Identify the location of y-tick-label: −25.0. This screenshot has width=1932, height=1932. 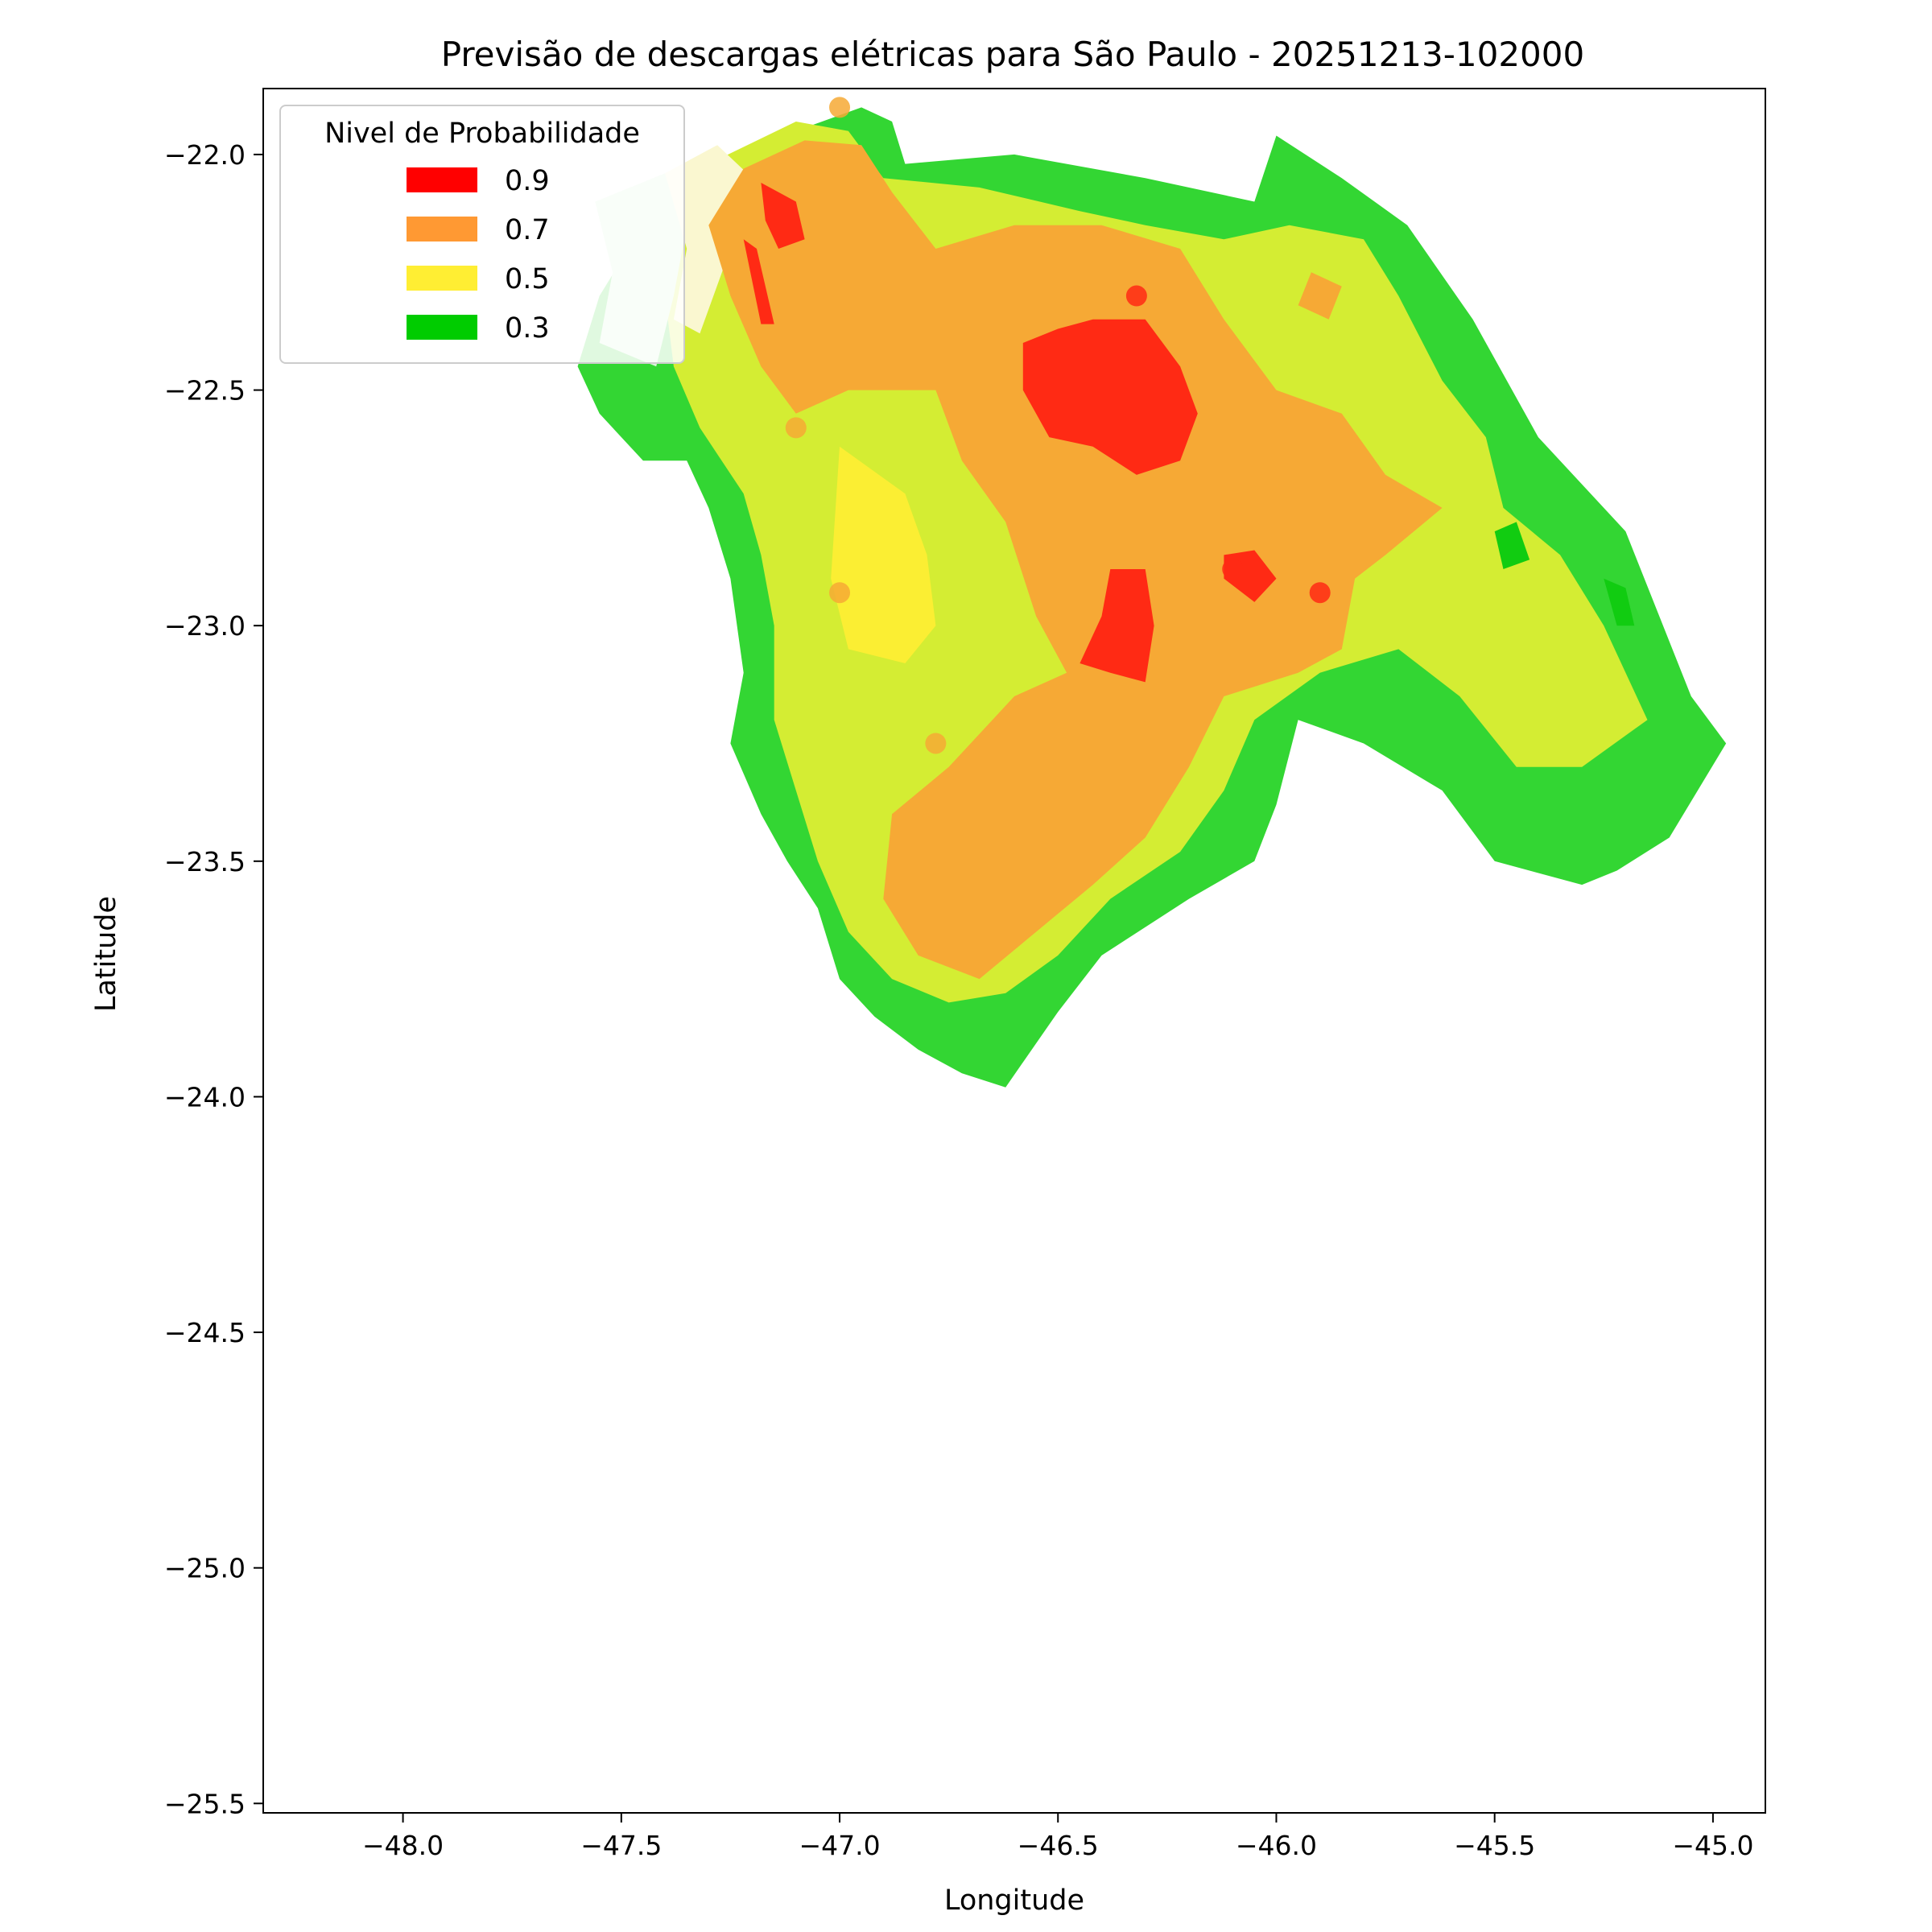
(205, 1568).